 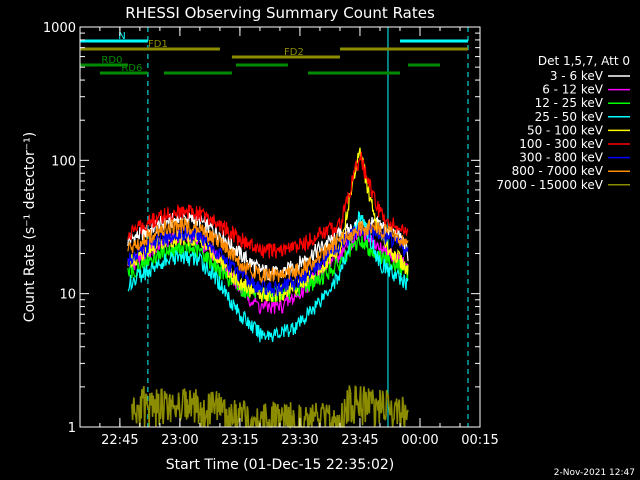 What do you see at coordinates (419, 440) in the screenshot?
I see `x-tick-label: 00:00` at bounding box center [419, 440].